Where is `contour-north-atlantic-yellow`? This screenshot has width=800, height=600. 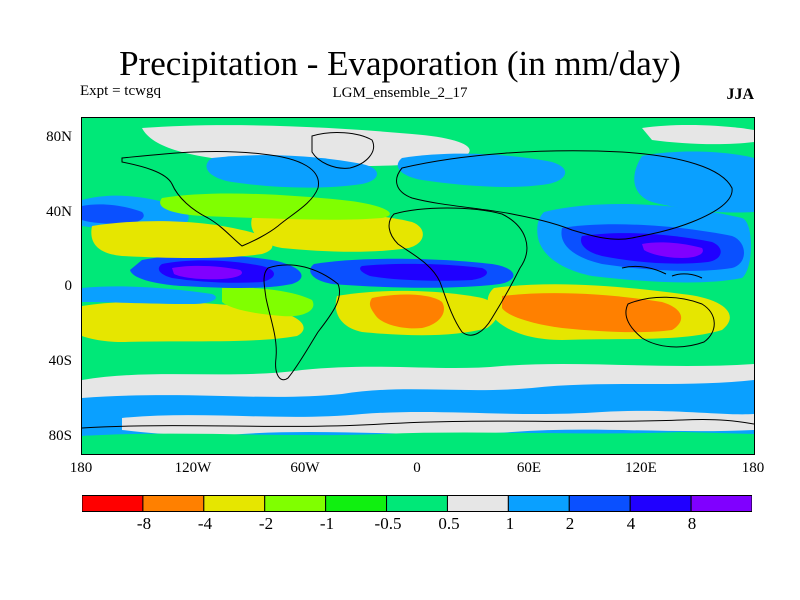 contour-north-atlantic-yellow is located at coordinates (337, 232).